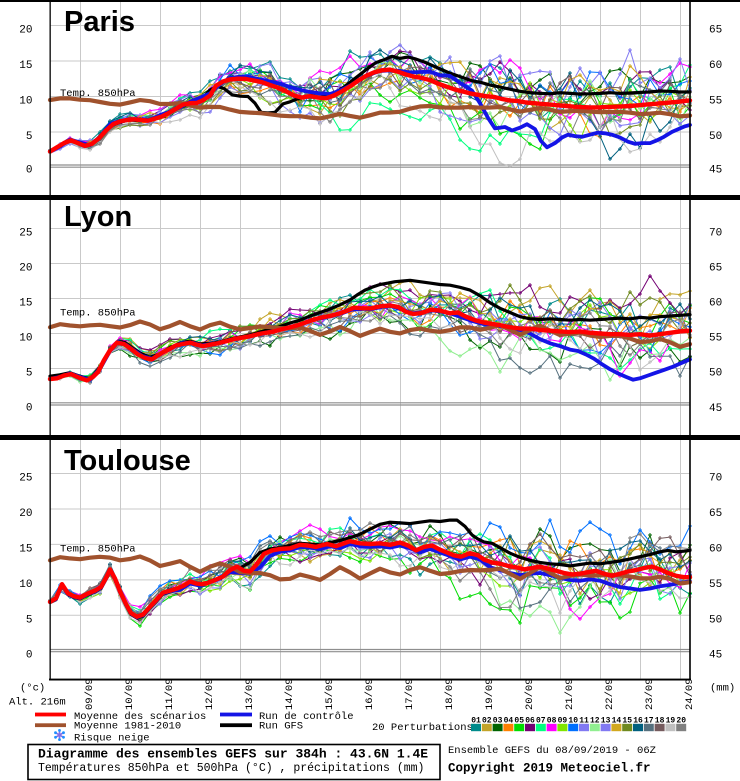  I want to click on svg-text: Moyenne 1981-2010, so click(127, 727).